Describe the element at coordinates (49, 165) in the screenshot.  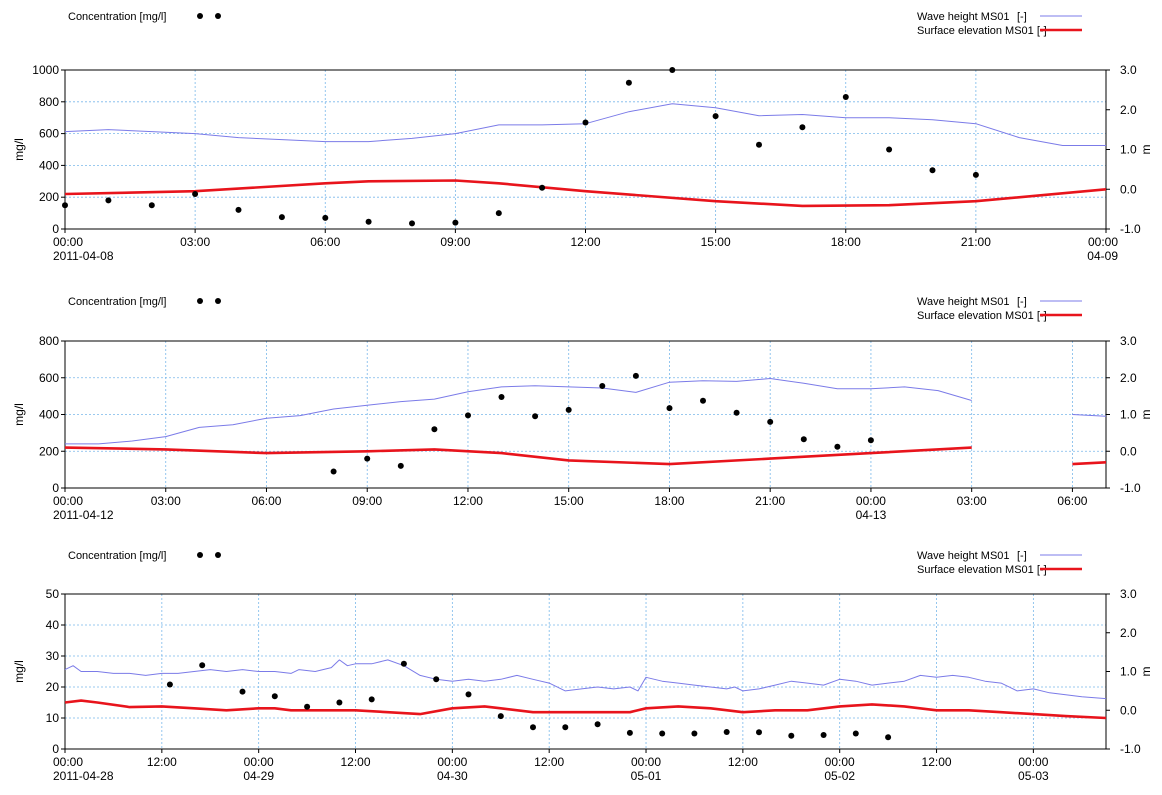
I see `y-tick-label: 400` at that location.